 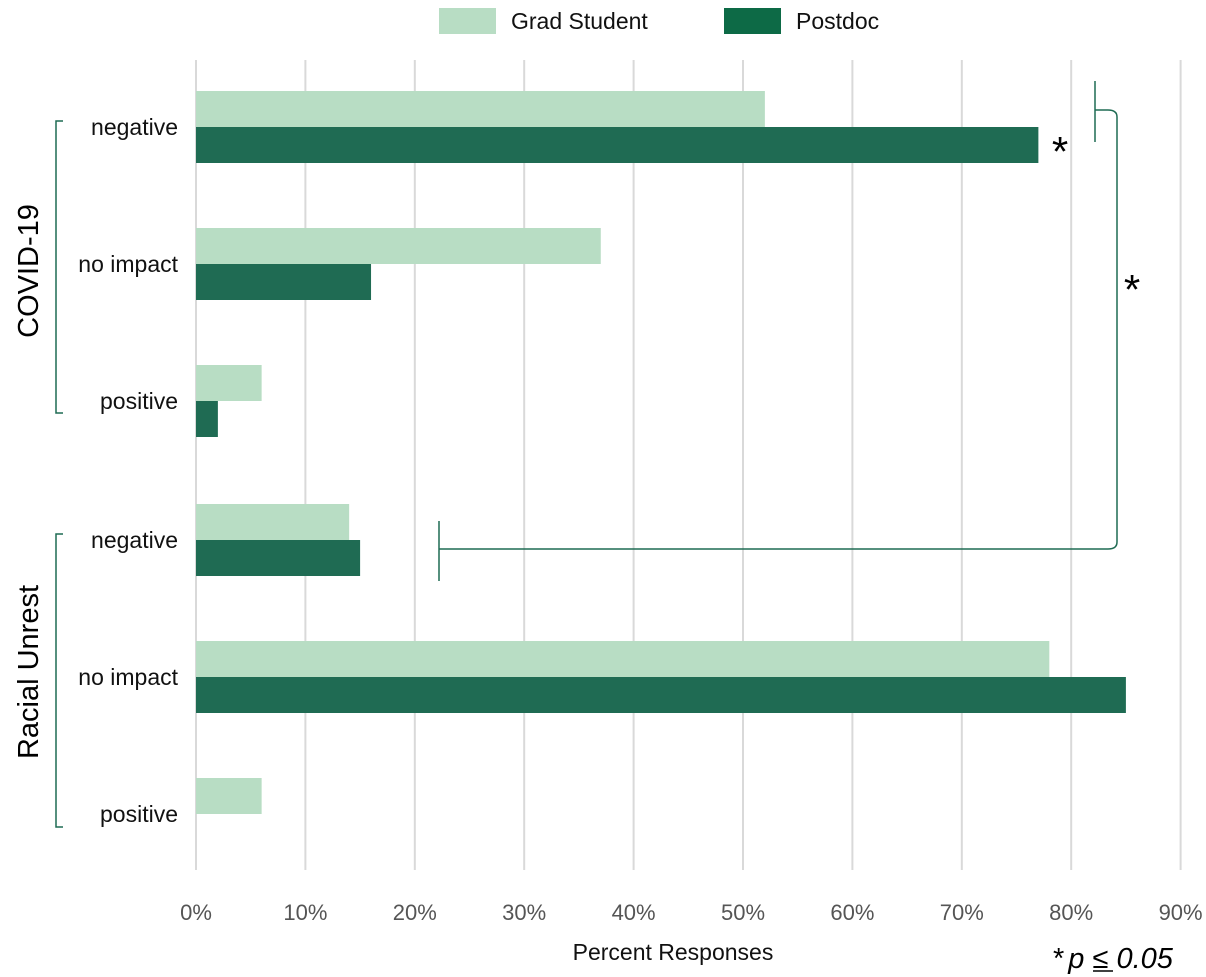 I want to click on significance-star-covid-negative: *, so click(x=1060, y=151).